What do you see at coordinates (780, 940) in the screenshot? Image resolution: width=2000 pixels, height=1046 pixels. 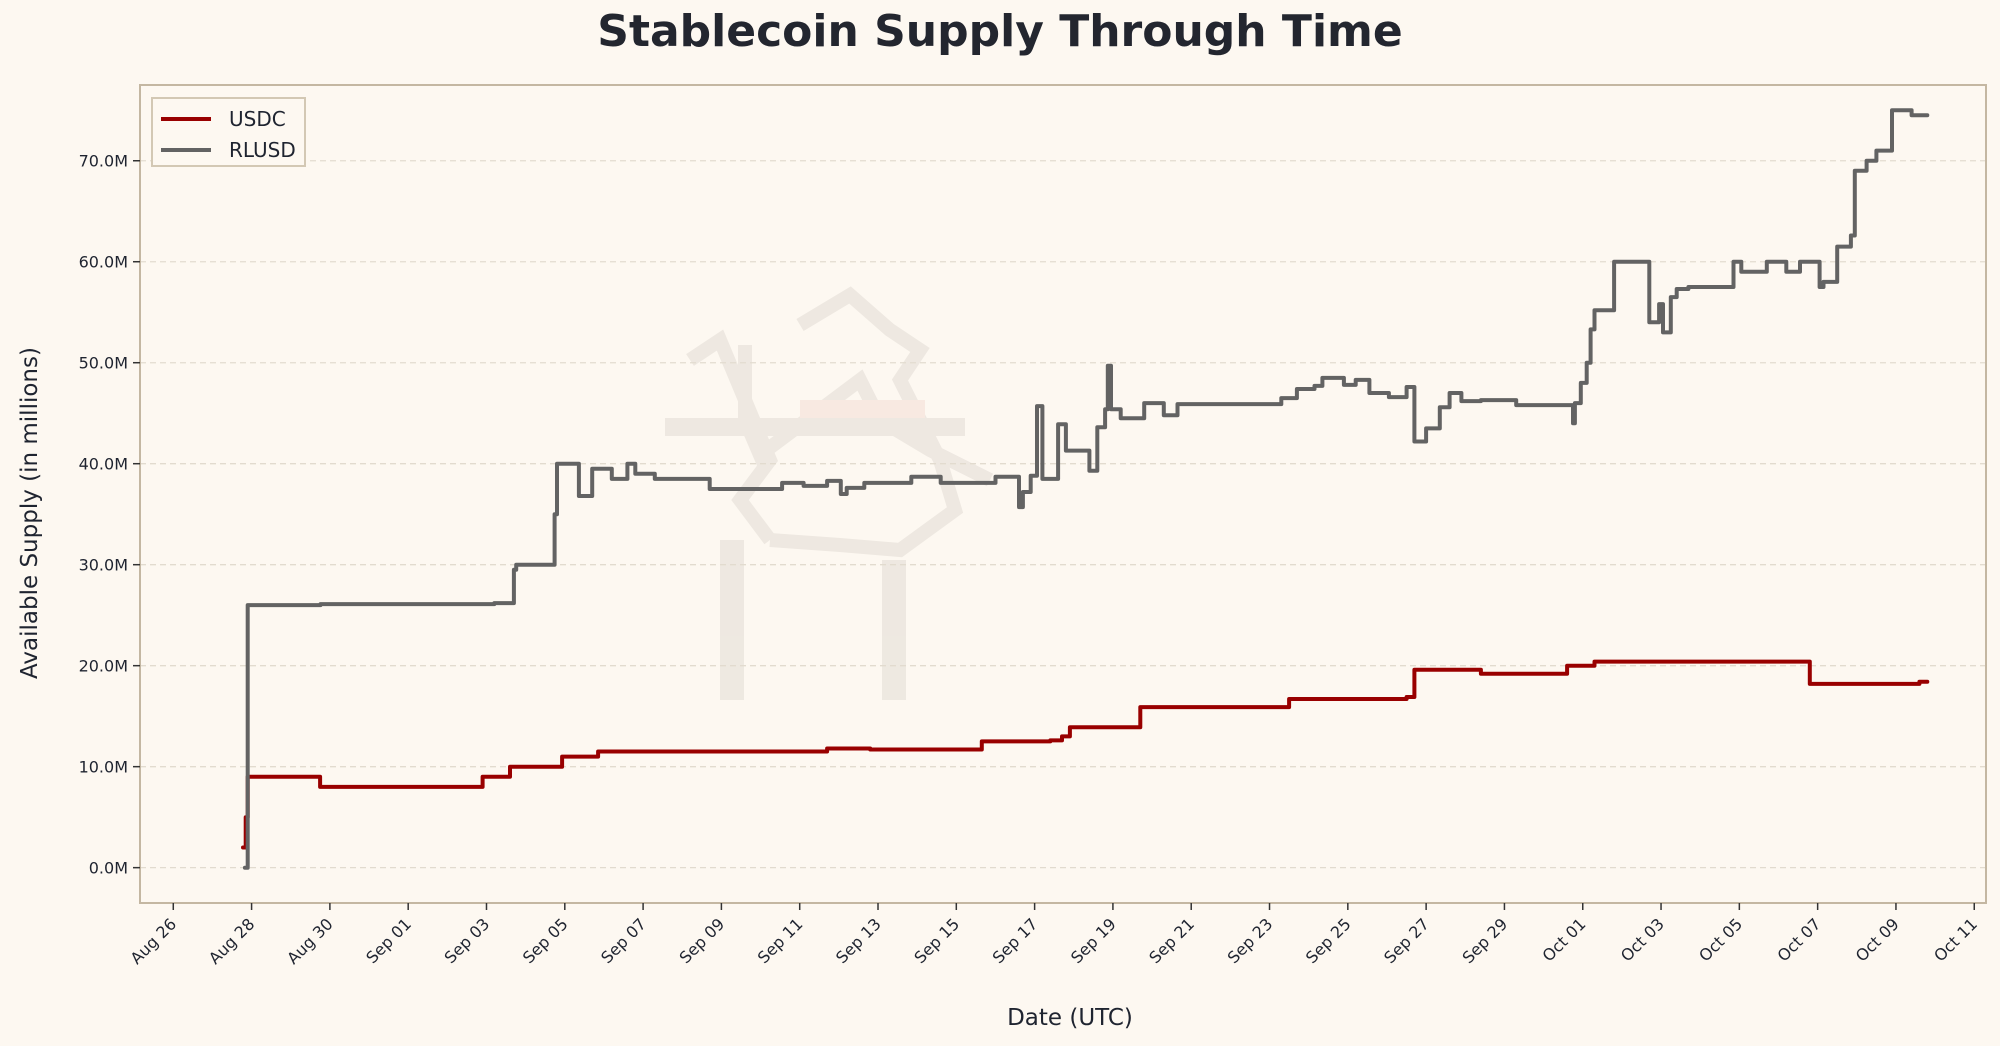 I see `x-tick-label: Sep 11` at bounding box center [780, 940].